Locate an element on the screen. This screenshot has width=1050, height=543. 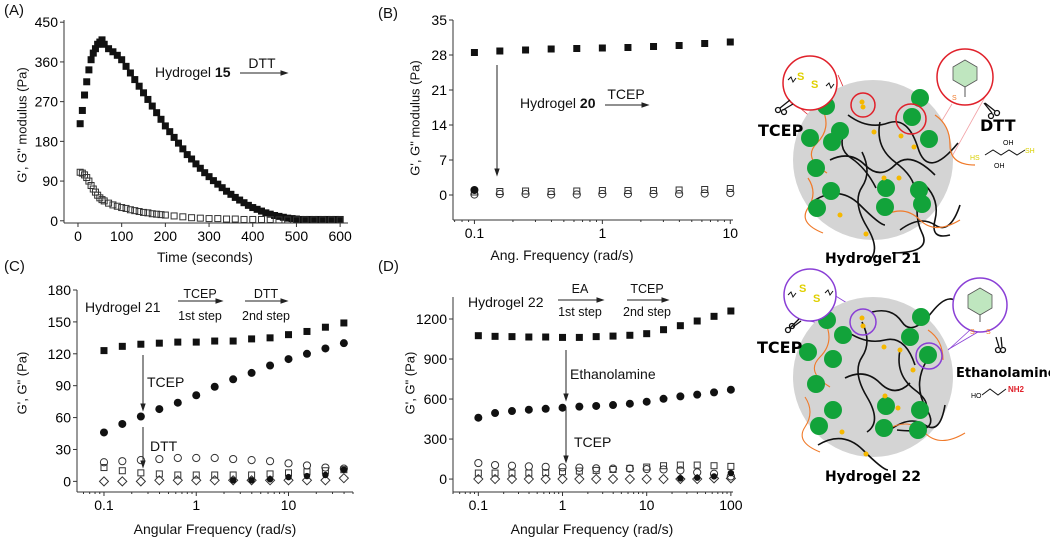
x-tick-label: 200 is located at coordinates (166, 236).